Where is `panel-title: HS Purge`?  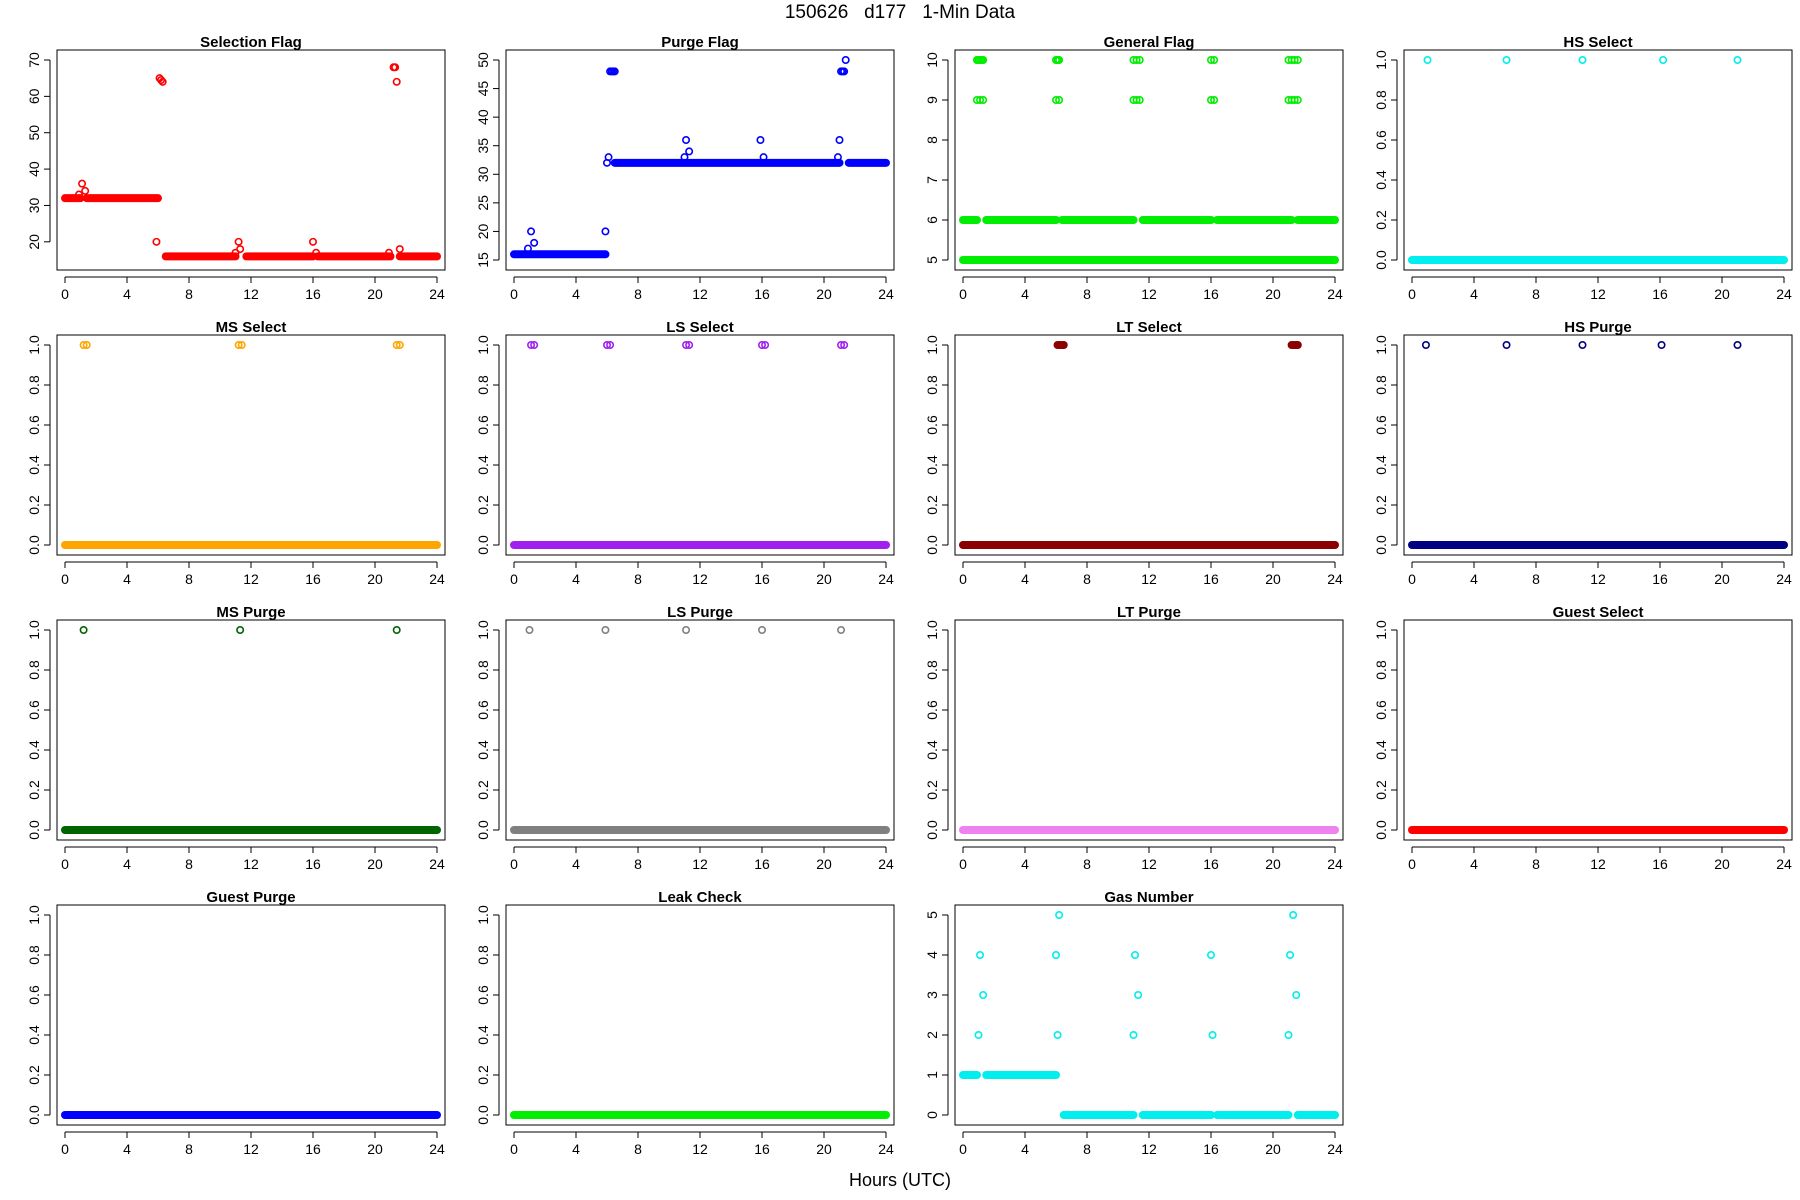
panel-title: HS Purge is located at coordinates (1598, 327).